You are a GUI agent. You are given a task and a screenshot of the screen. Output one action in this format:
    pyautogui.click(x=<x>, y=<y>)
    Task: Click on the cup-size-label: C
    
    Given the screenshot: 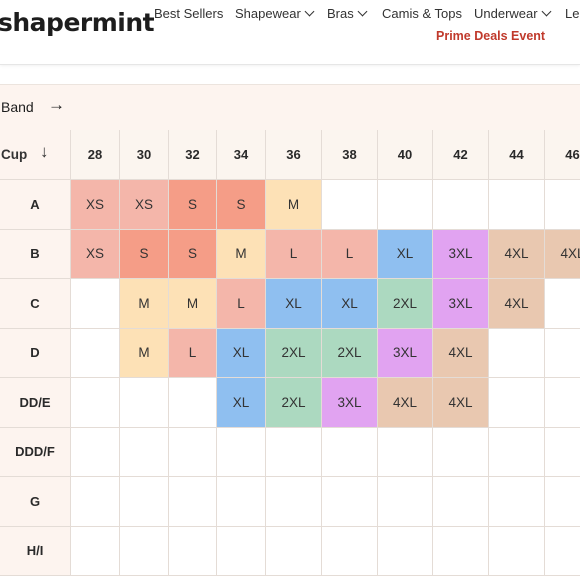 What is the action you would take?
    pyautogui.click(x=35, y=304)
    